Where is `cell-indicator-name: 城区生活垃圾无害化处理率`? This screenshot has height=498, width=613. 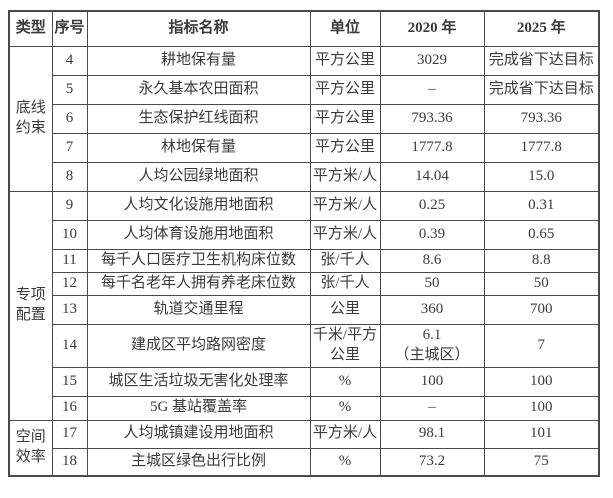 cell-indicator-name: 城区生活垃圾无害化处理率 is located at coordinates (198, 381).